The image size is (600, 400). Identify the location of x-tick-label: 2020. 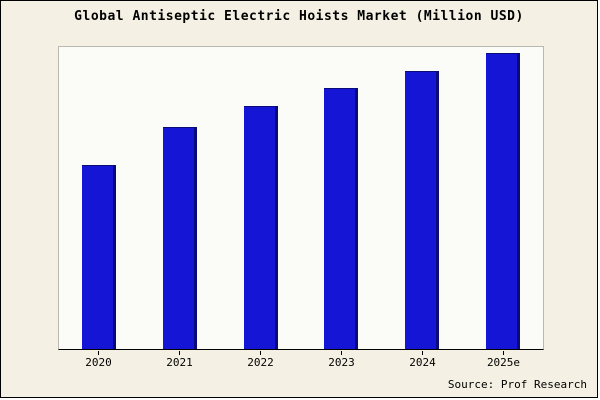
(98, 362).